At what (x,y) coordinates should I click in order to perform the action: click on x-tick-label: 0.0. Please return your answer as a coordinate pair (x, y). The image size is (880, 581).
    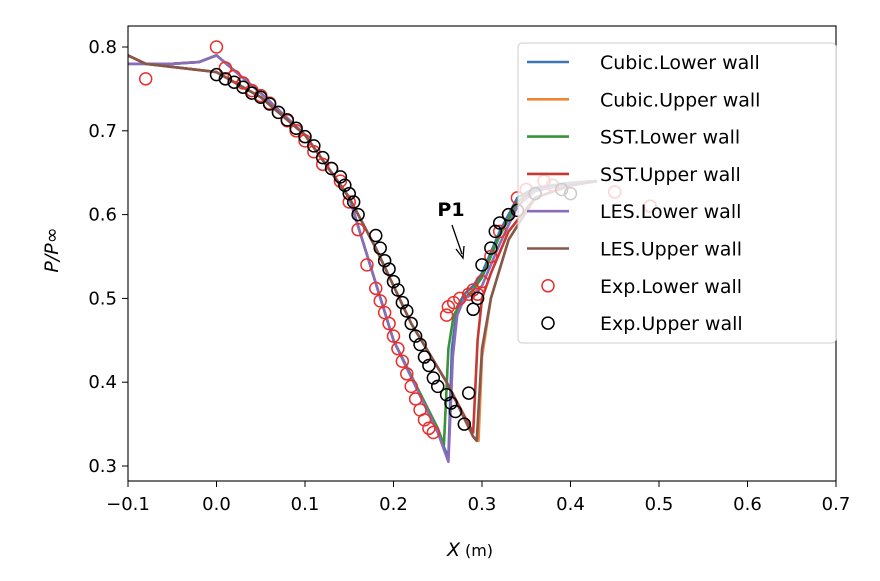
    Looking at the image, I should click on (216, 504).